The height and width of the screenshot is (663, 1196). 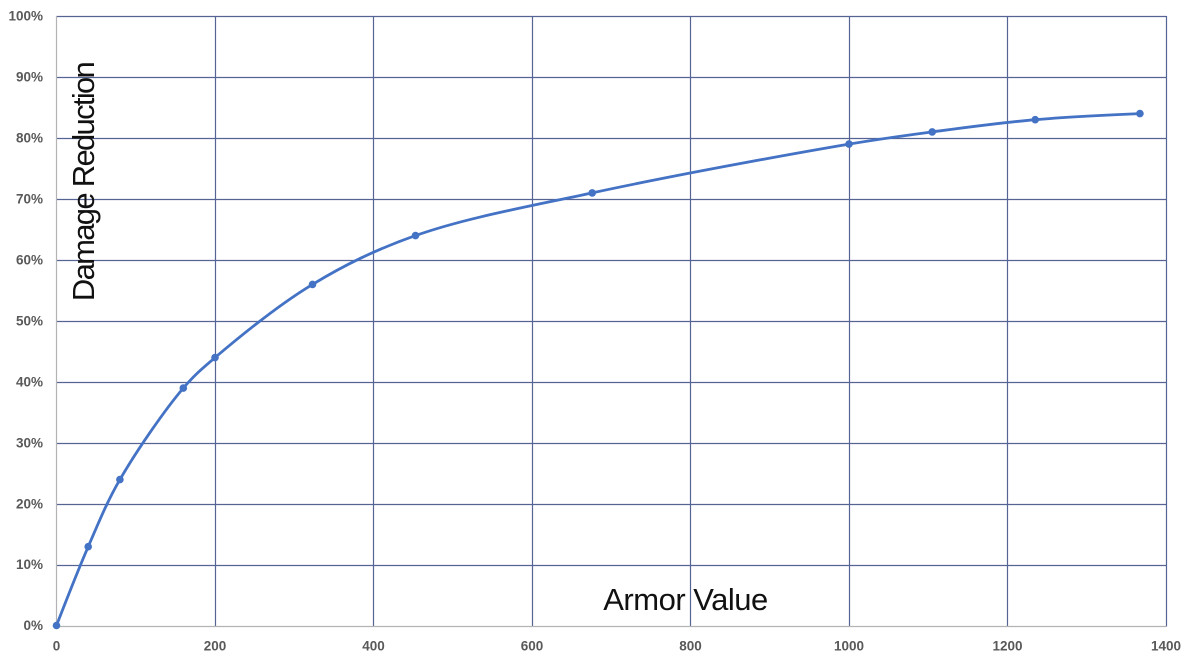 What do you see at coordinates (29, 199) in the screenshot?
I see `svg-text: 70%` at bounding box center [29, 199].